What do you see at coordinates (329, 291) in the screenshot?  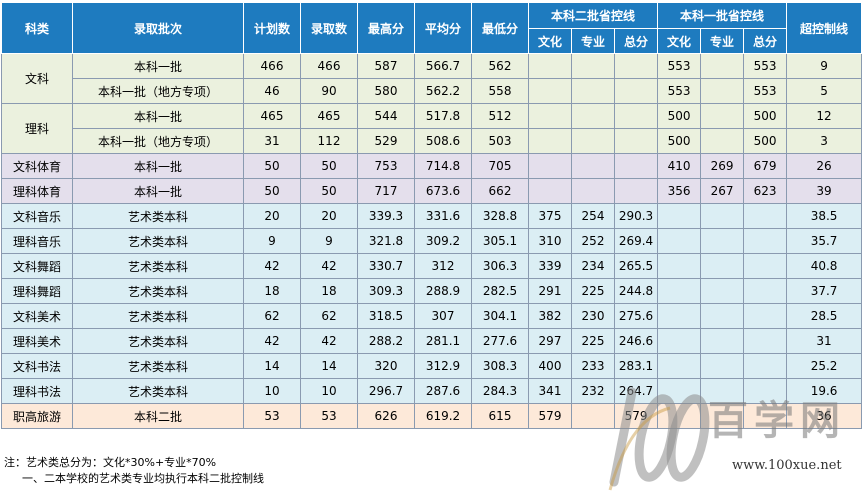 I see `cell-admitted: 18` at bounding box center [329, 291].